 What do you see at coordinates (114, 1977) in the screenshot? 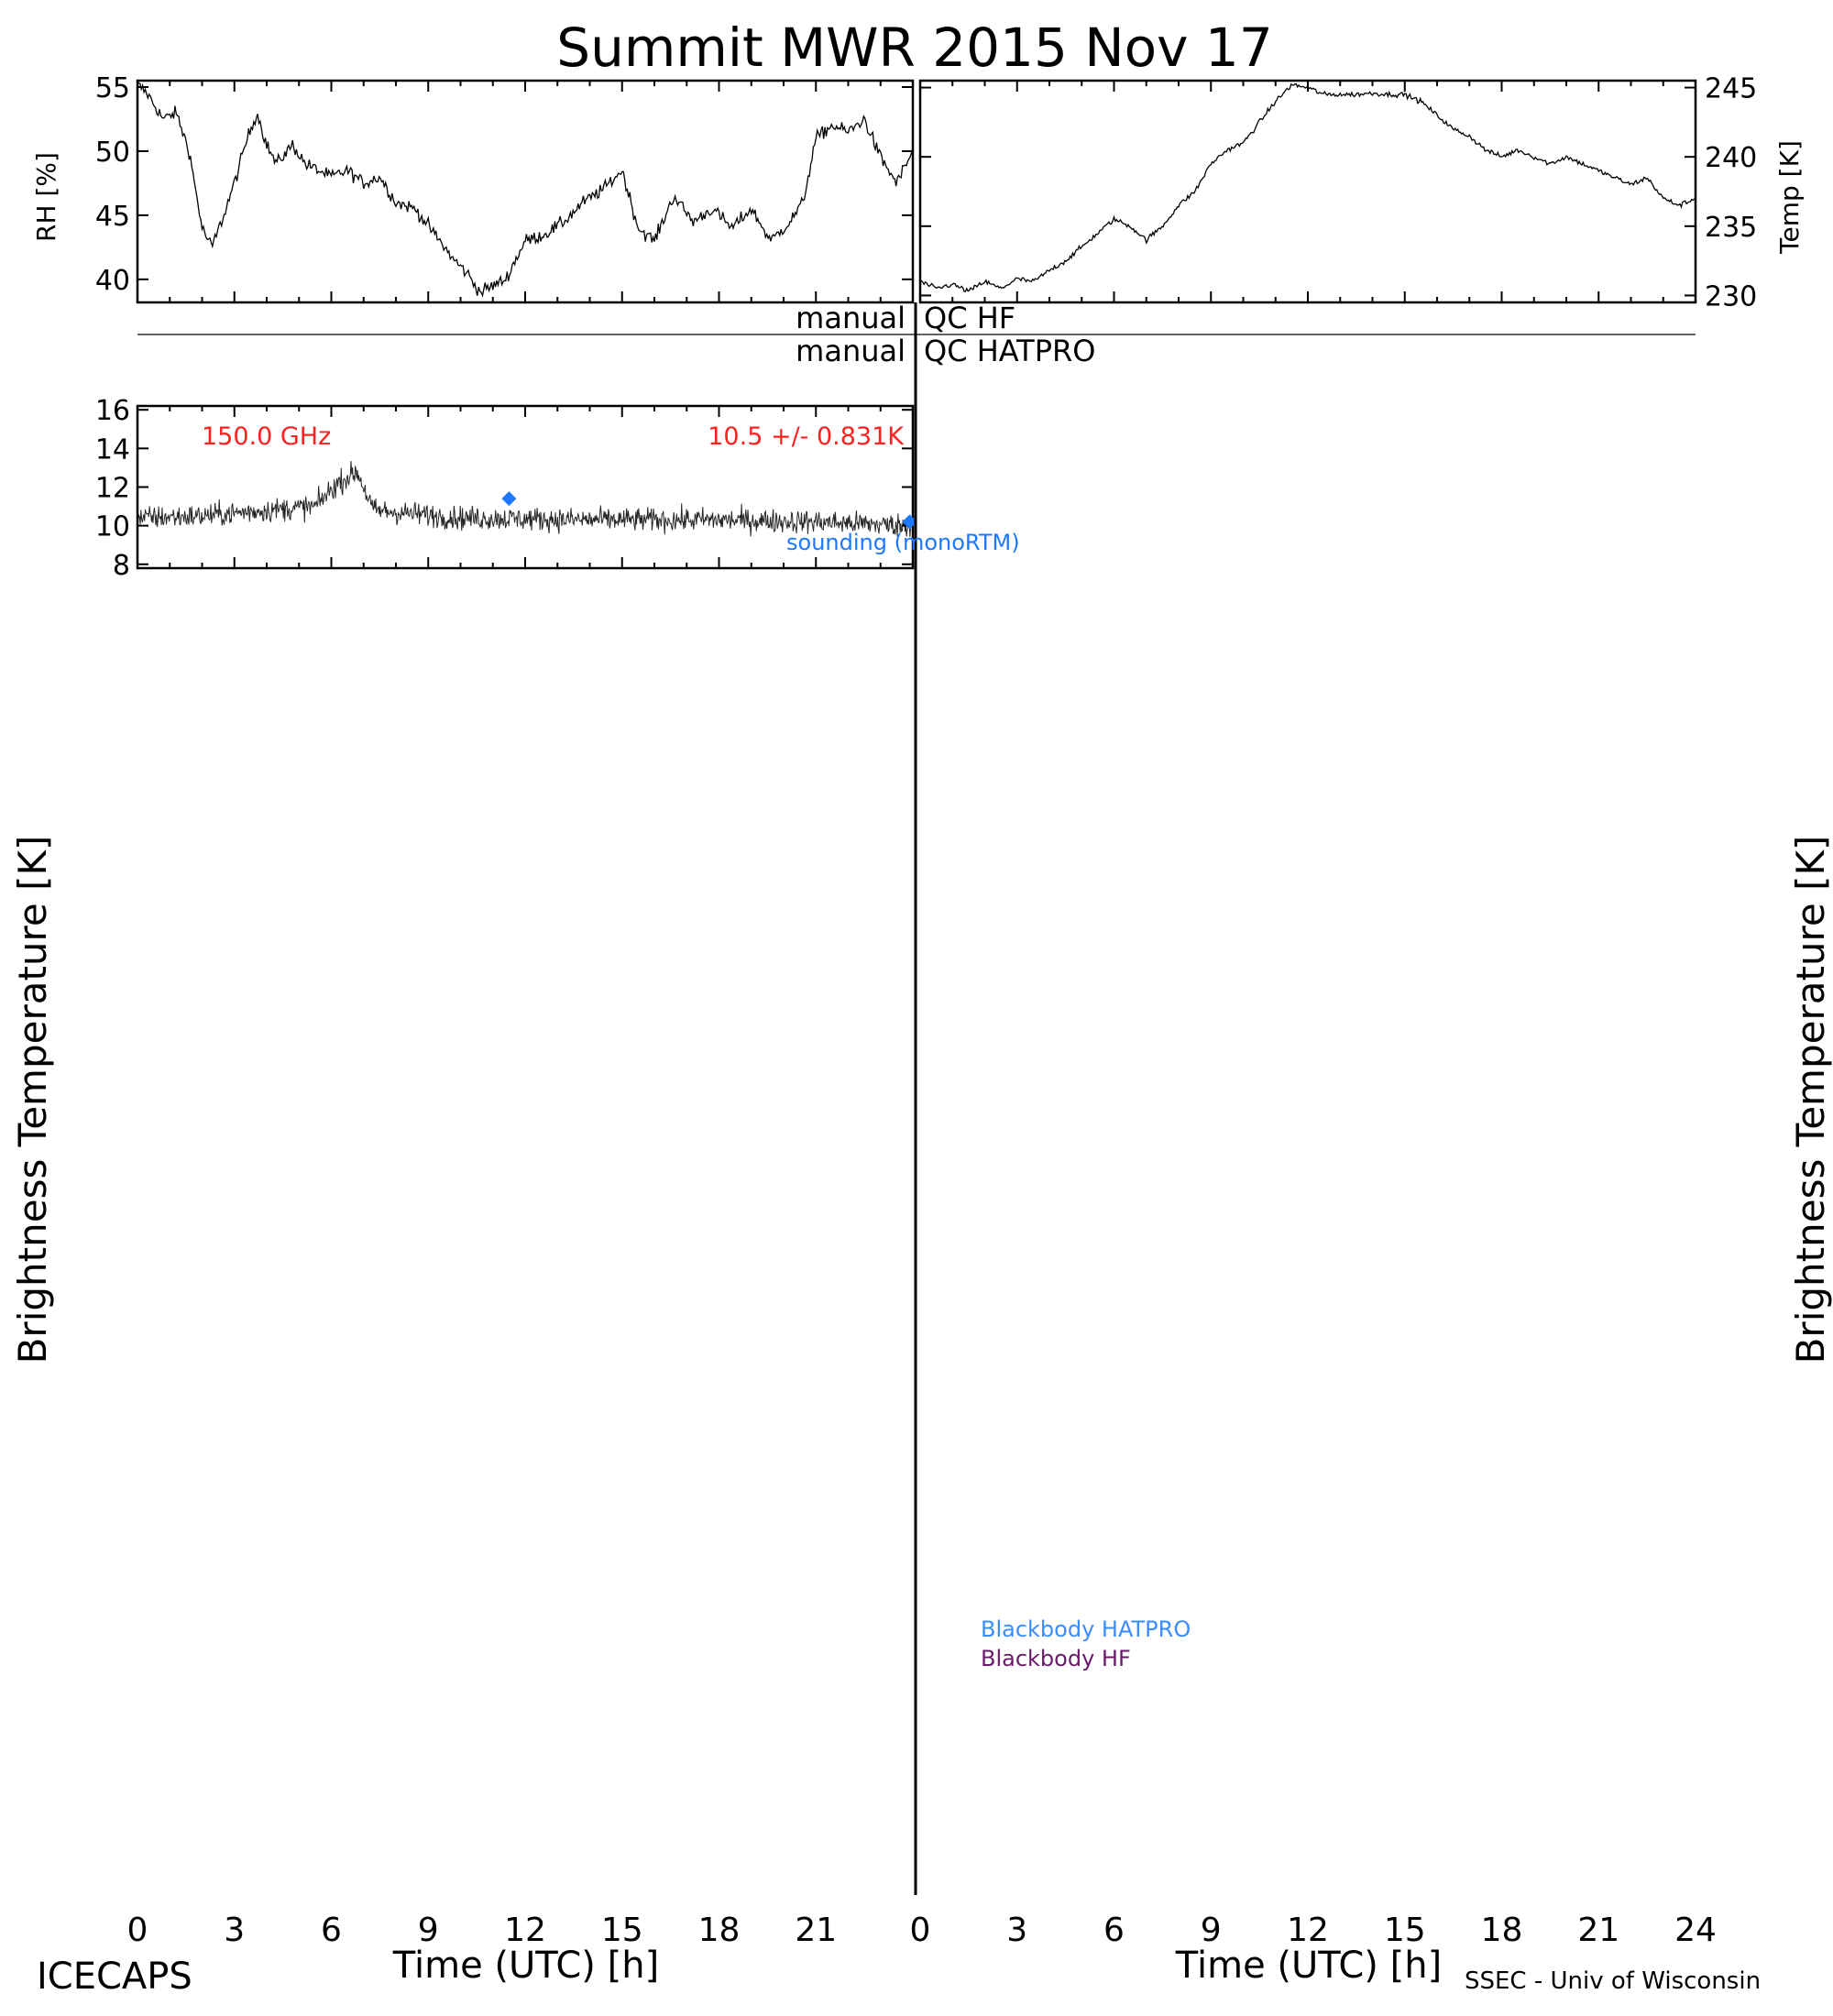
I see `footer-left: ICECAPS` at bounding box center [114, 1977].